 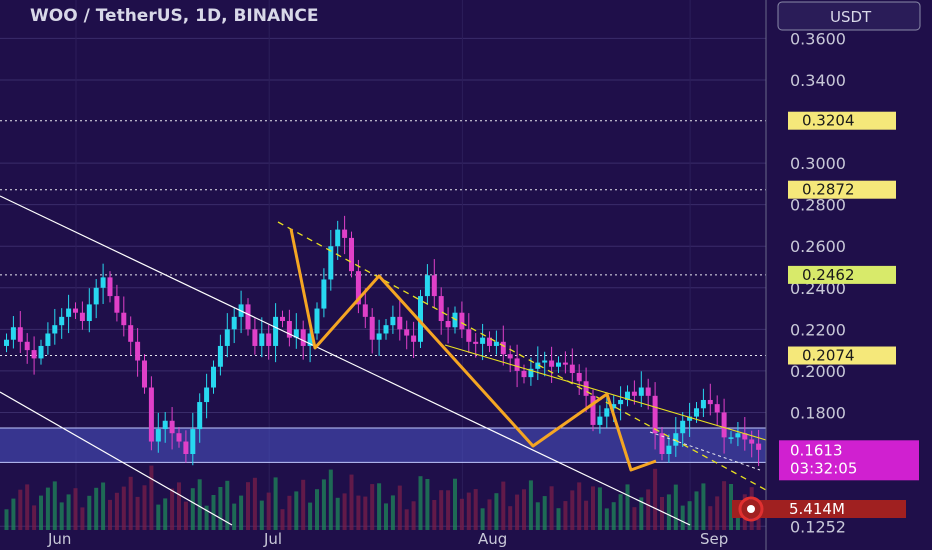 What do you see at coordinates (382, 497) in the screenshot?
I see `volume-bars` at bounding box center [382, 497].